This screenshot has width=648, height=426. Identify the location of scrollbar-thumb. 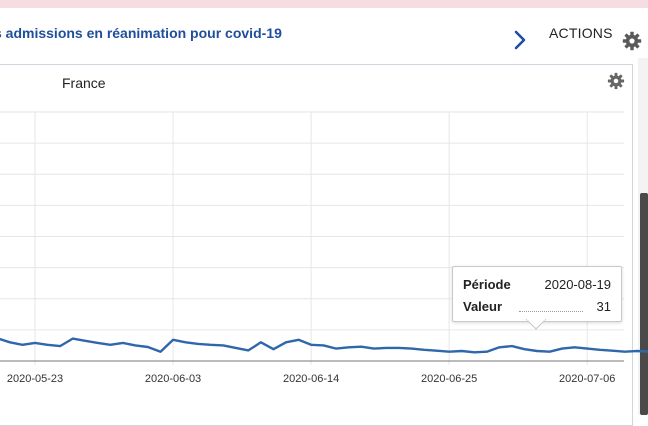
(644, 304).